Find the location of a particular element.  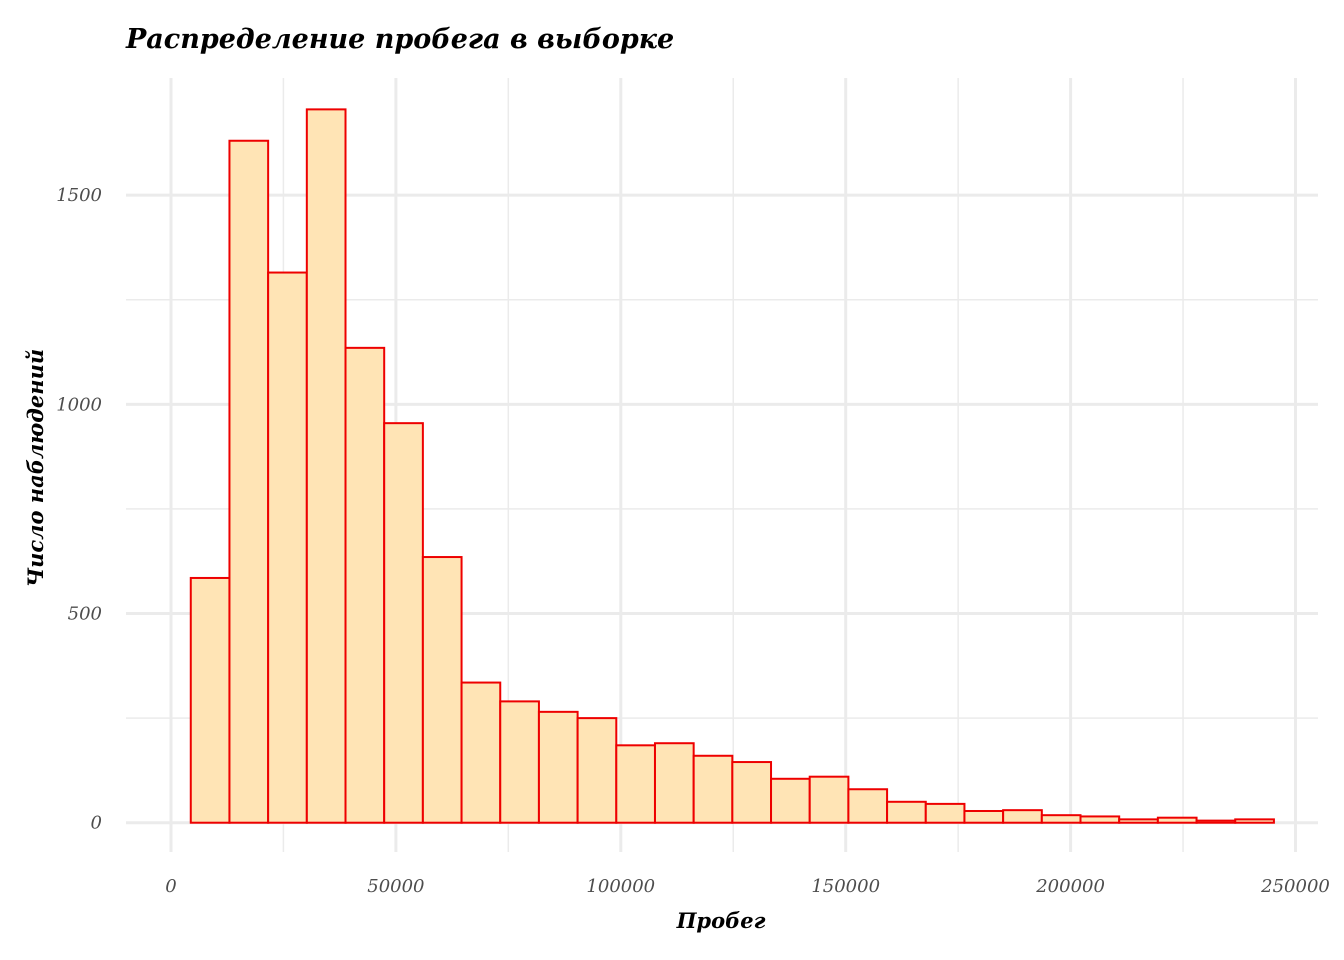

y-tick-label: 500 is located at coordinates (85, 614).